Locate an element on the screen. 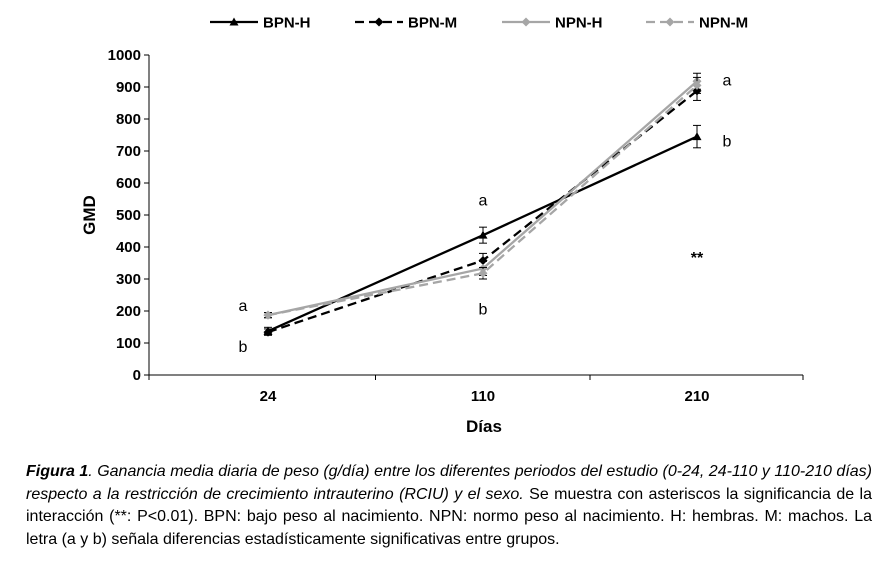 This screenshot has width=883, height=579. y-axis-title: GMD is located at coordinates (89, 215).